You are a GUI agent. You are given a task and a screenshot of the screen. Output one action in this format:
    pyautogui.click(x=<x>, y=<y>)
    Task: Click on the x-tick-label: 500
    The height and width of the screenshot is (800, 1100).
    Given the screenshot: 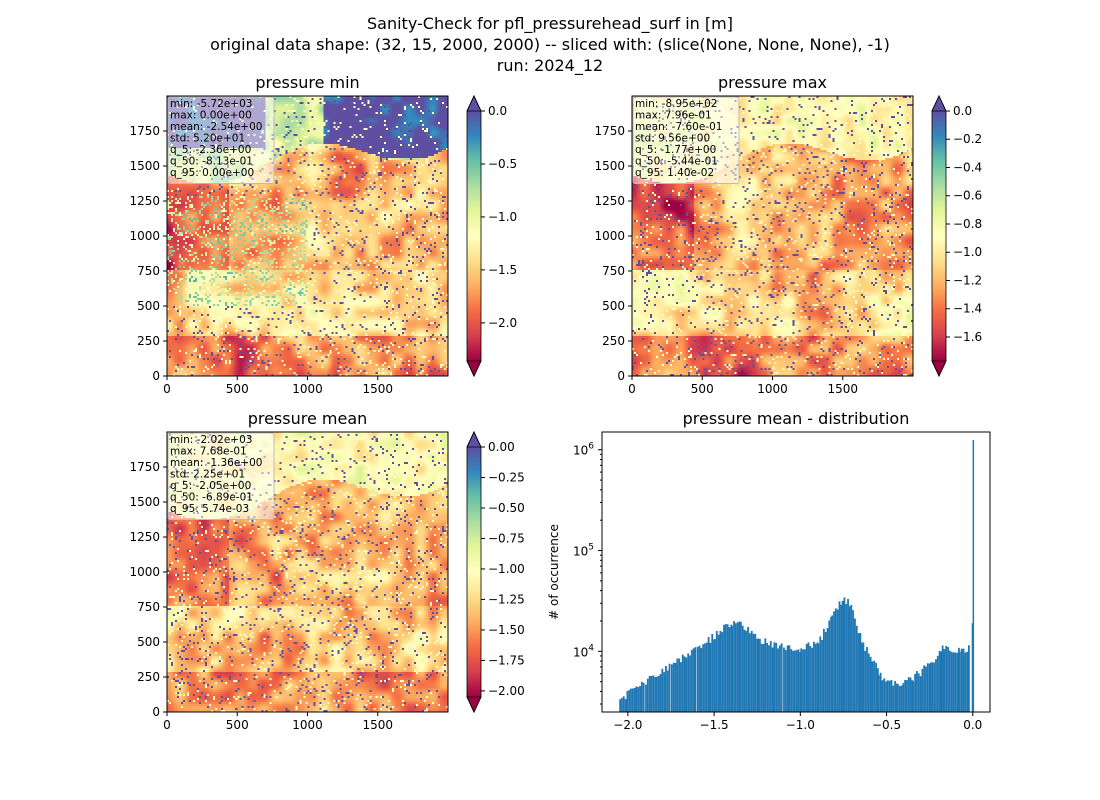 What is the action you would take?
    pyautogui.click(x=237, y=725)
    